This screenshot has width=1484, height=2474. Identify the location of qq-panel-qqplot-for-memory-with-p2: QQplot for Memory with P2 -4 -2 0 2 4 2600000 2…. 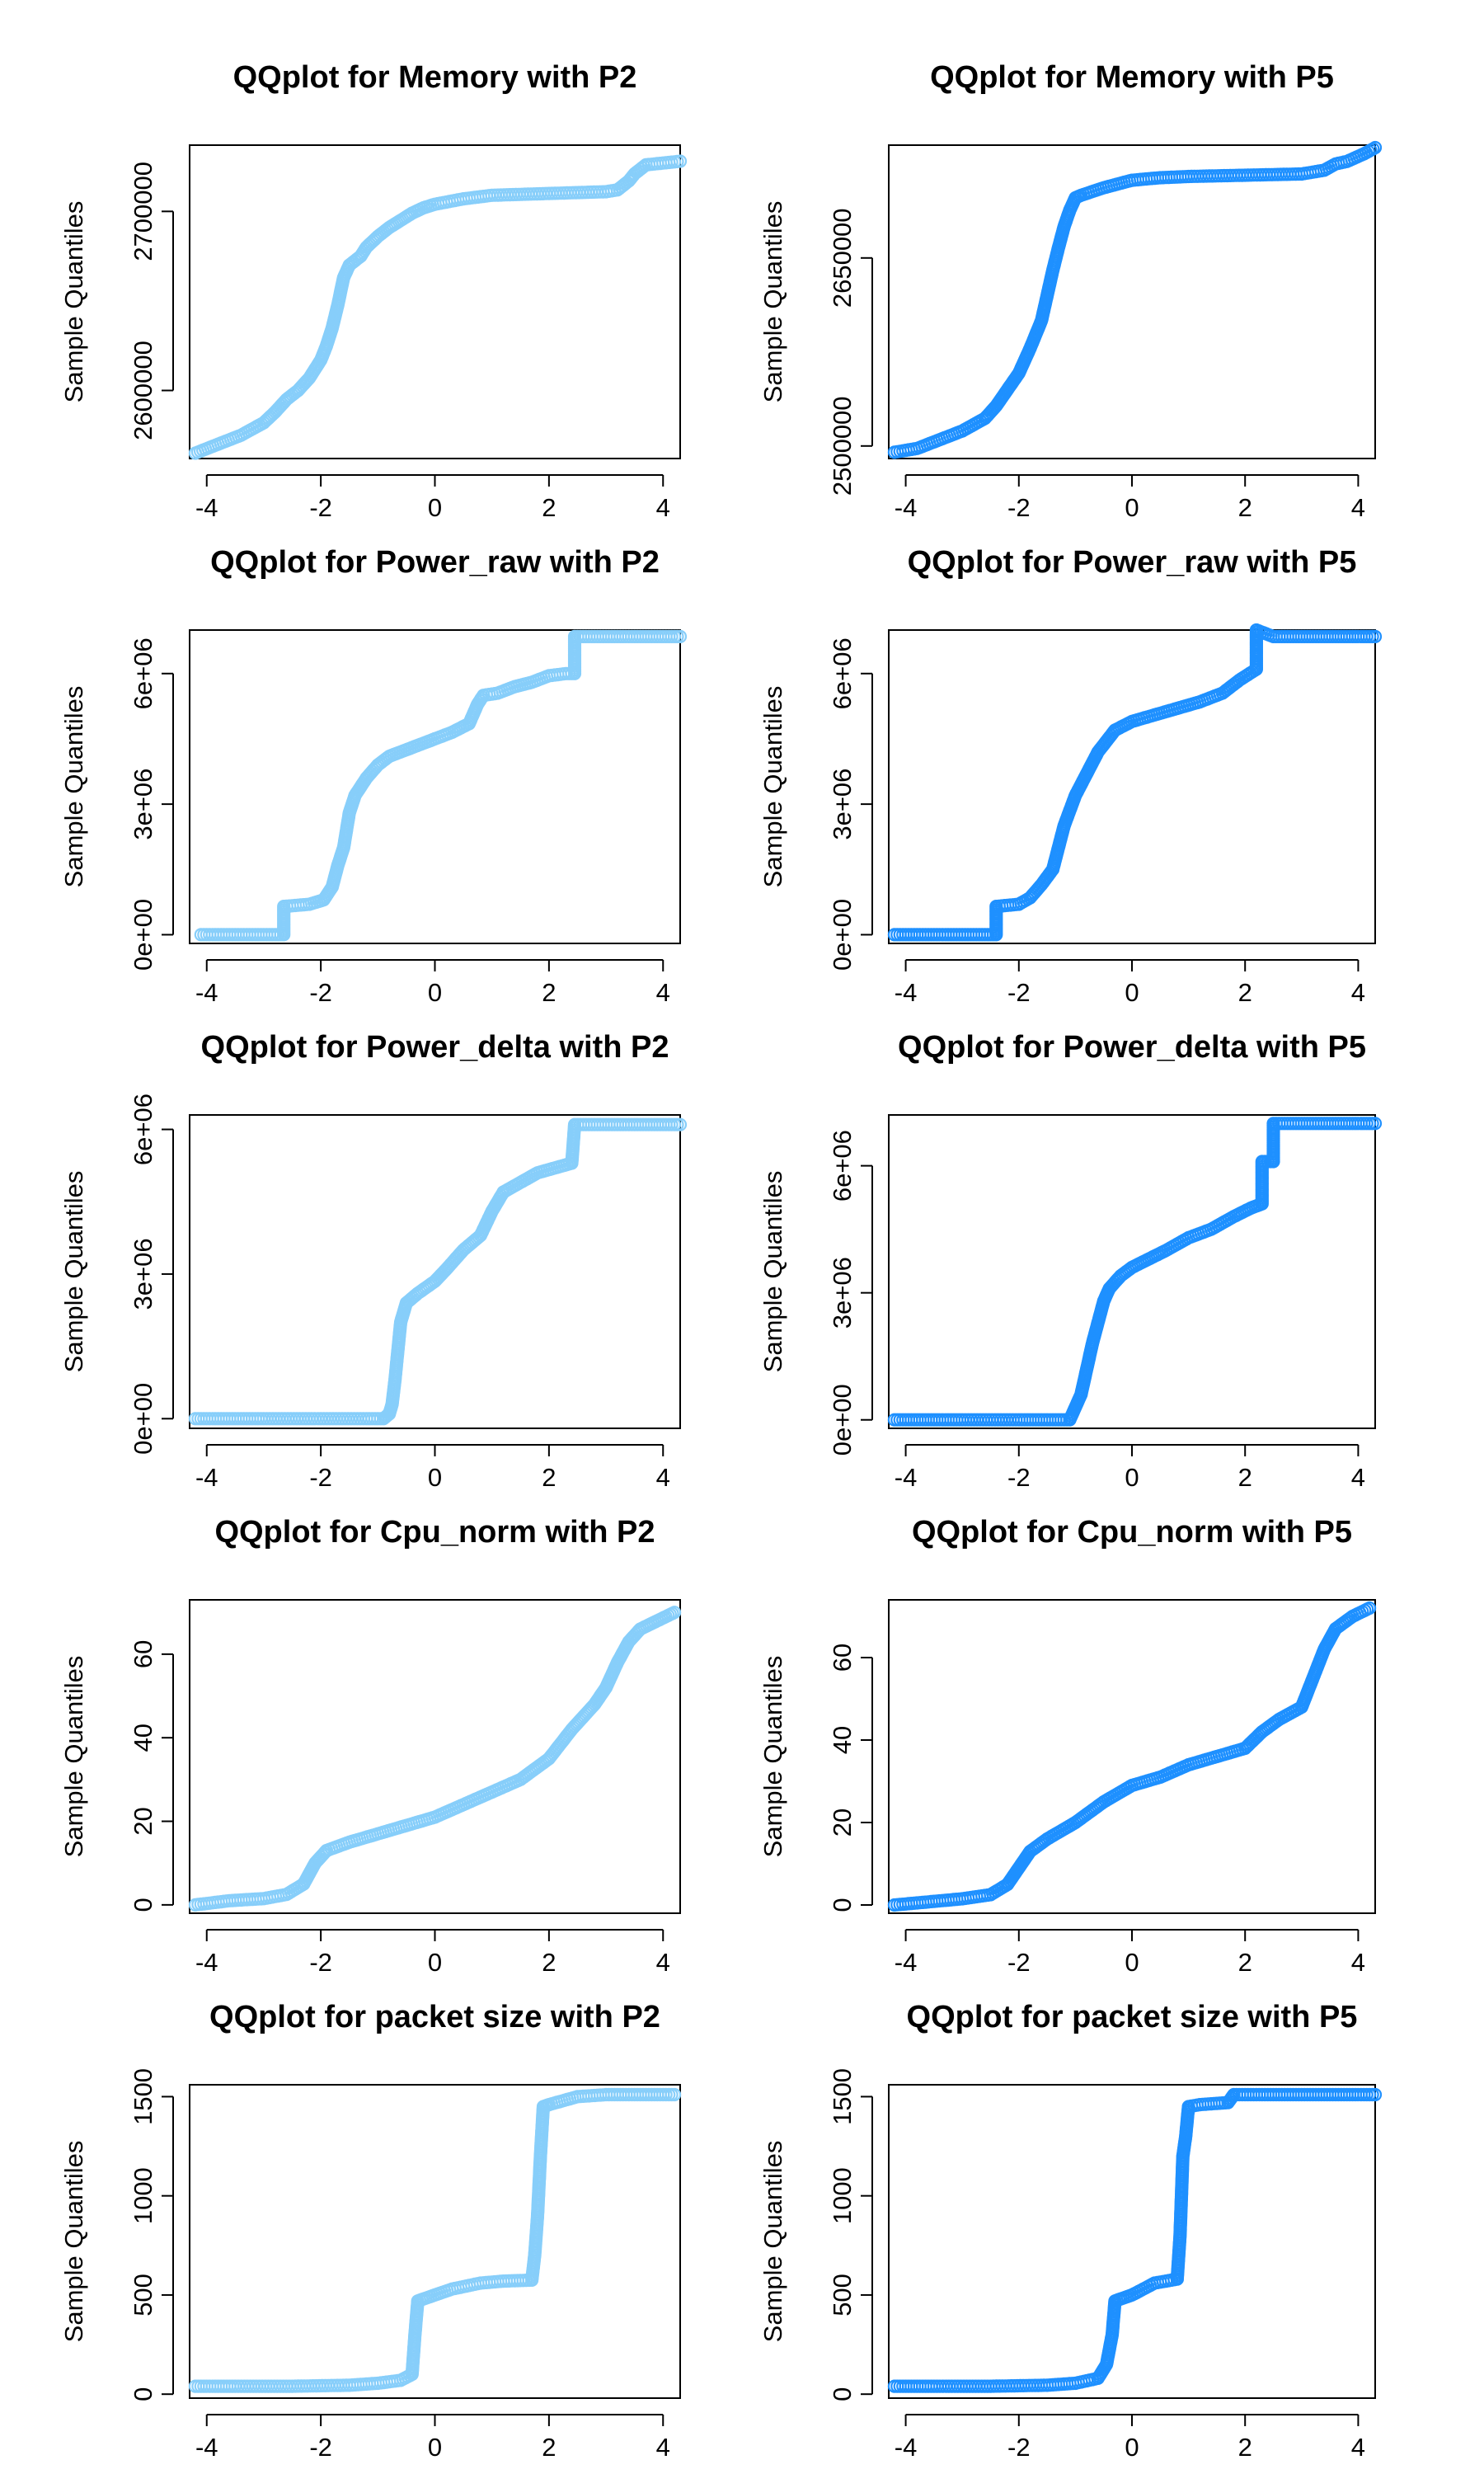
(373, 291).